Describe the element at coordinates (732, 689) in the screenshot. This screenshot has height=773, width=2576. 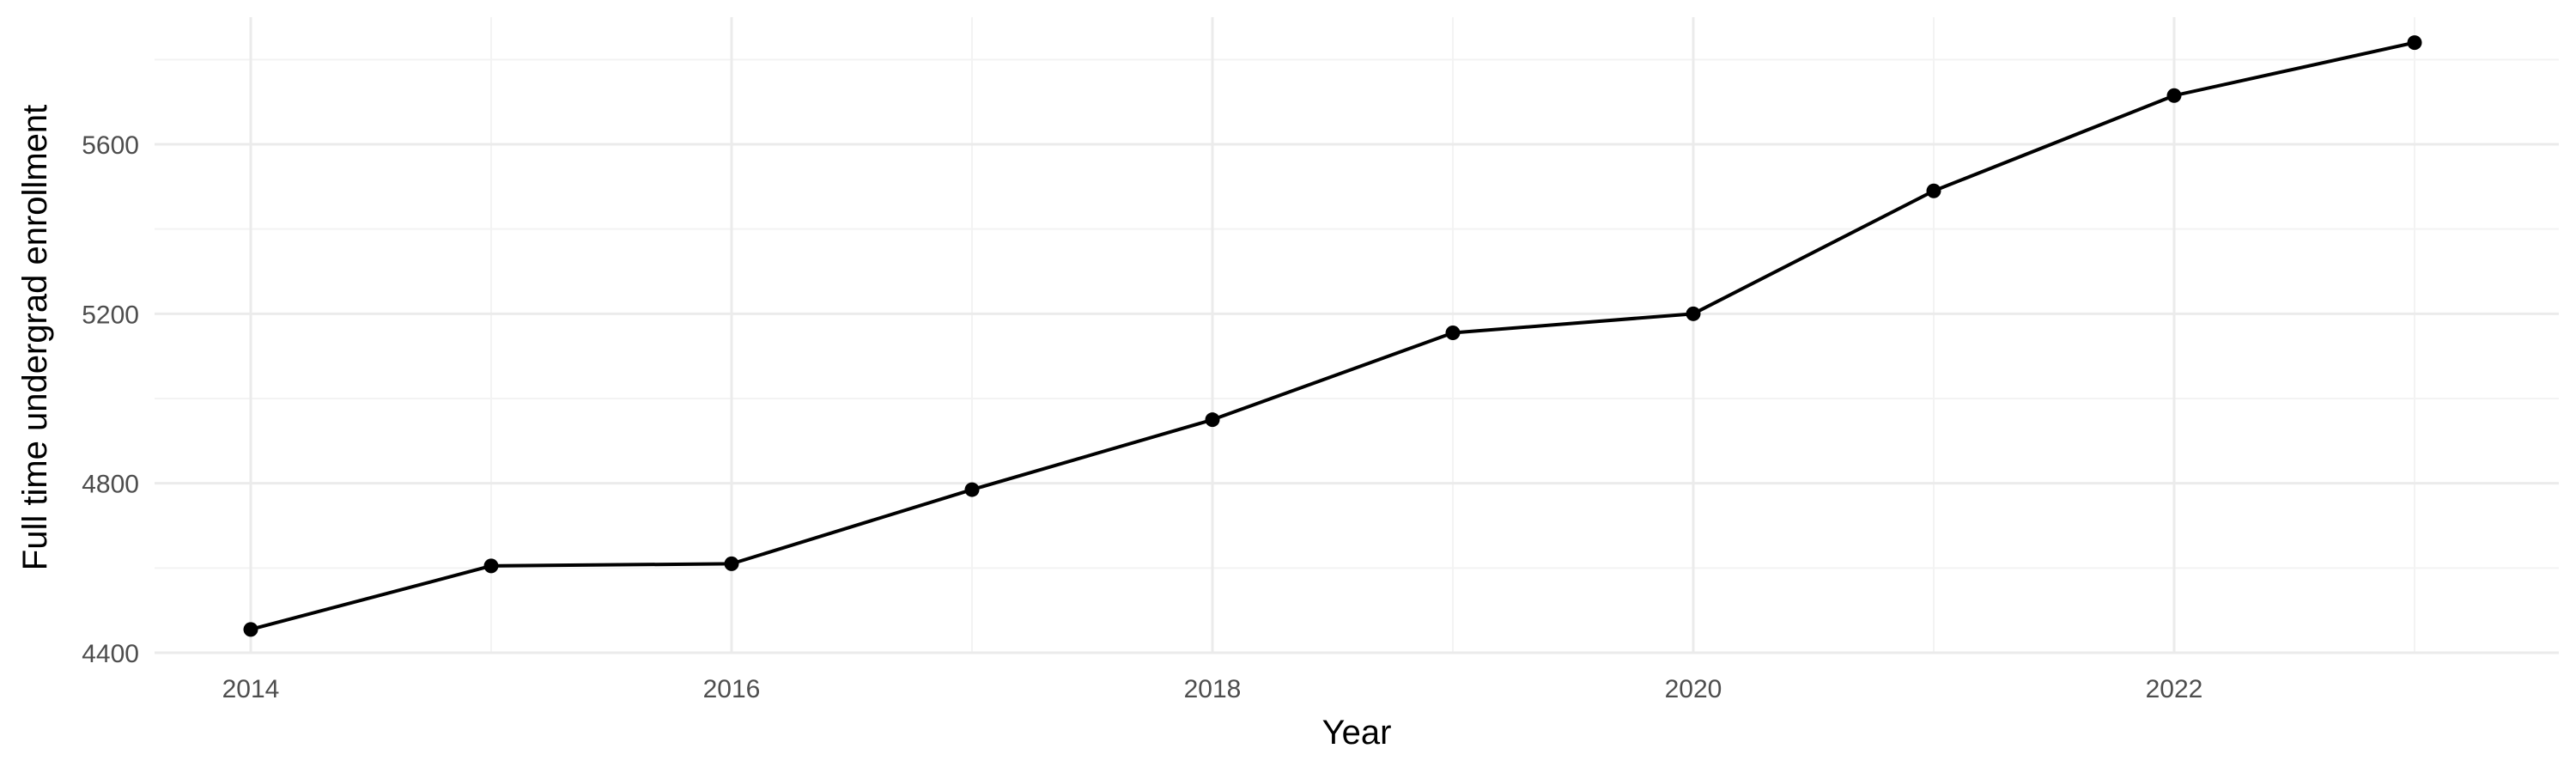
I see `x-tick-label: 2016` at that location.